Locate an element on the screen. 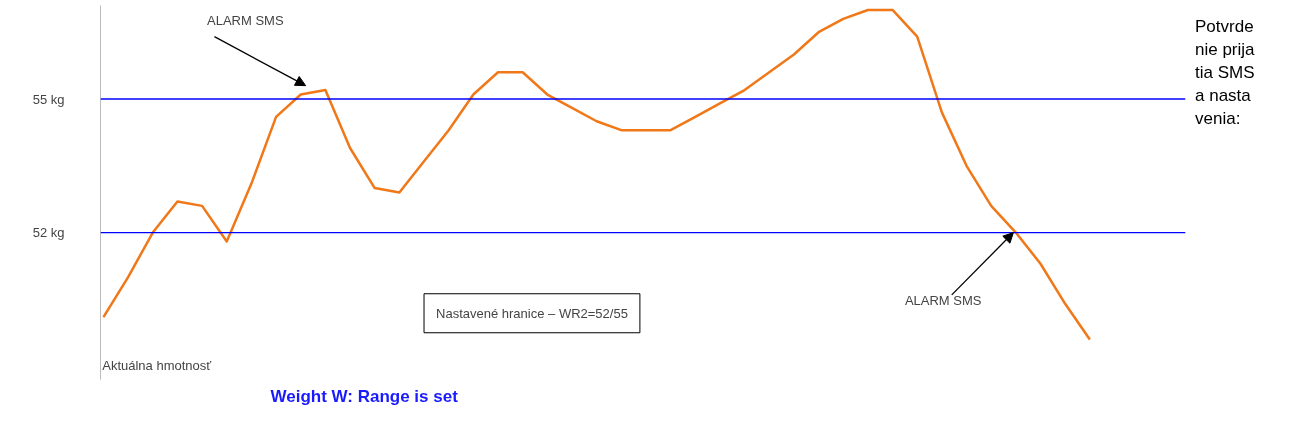 Image resolution: width=1313 pixels, height=422 pixels. annotation: Nastavené hranice – WR2=52/55 is located at coordinates (532, 313).